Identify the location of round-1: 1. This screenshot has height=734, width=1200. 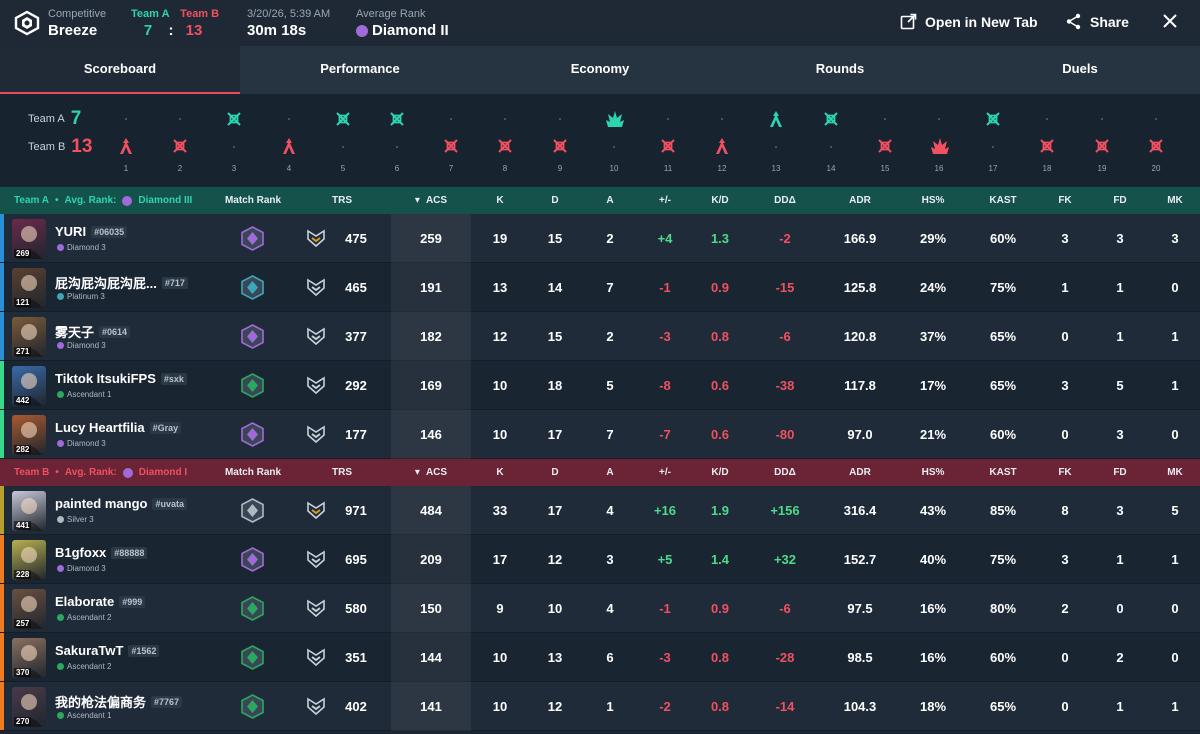
(126, 140).